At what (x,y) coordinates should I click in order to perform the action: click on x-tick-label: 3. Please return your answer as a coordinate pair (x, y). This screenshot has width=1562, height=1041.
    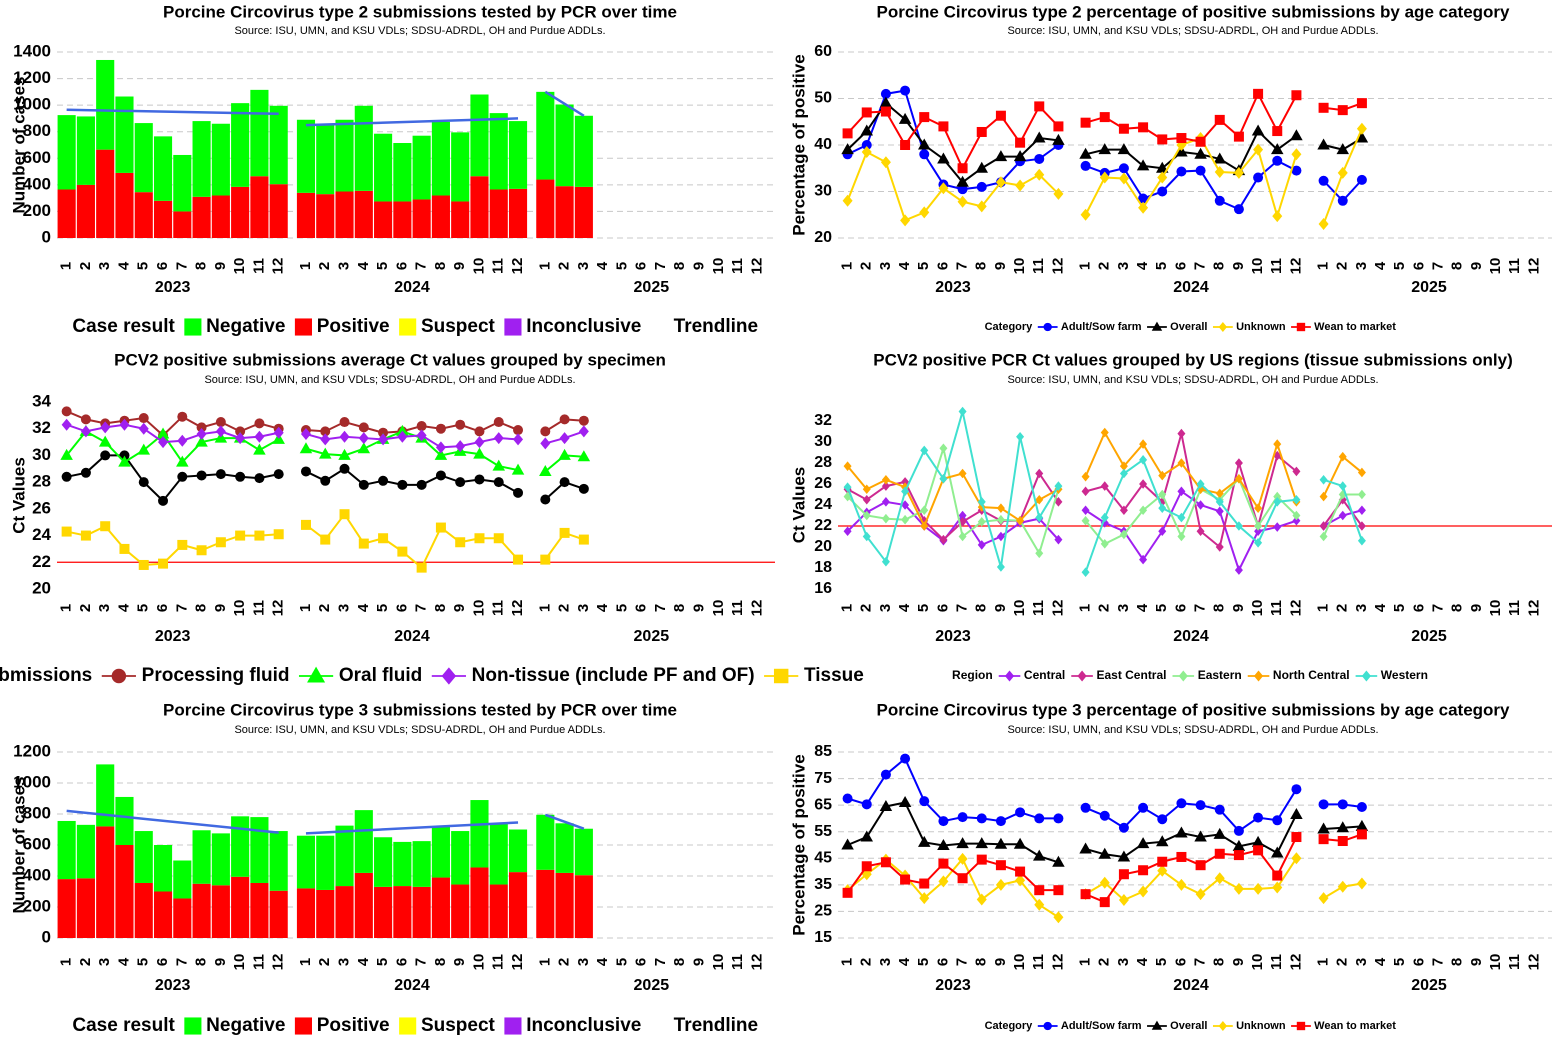
    Looking at the image, I should click on (1123, 266).